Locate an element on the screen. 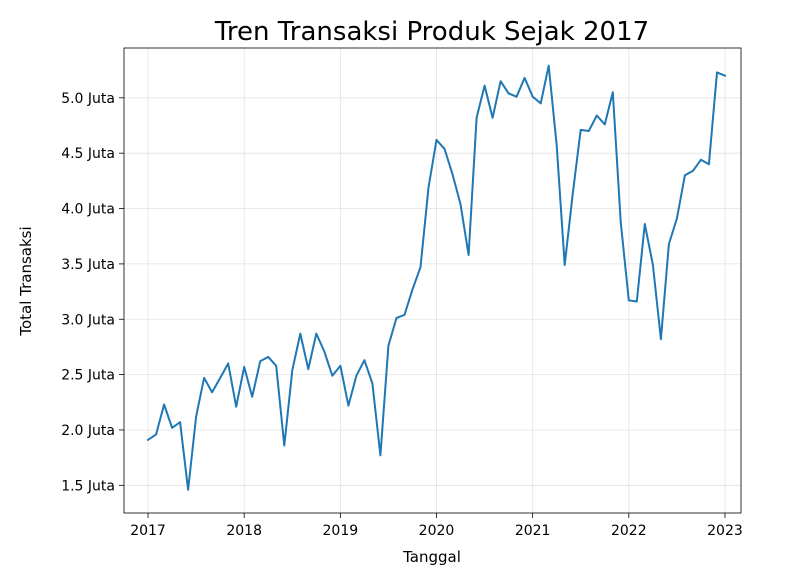  x-tick-label: 2023 is located at coordinates (725, 531).